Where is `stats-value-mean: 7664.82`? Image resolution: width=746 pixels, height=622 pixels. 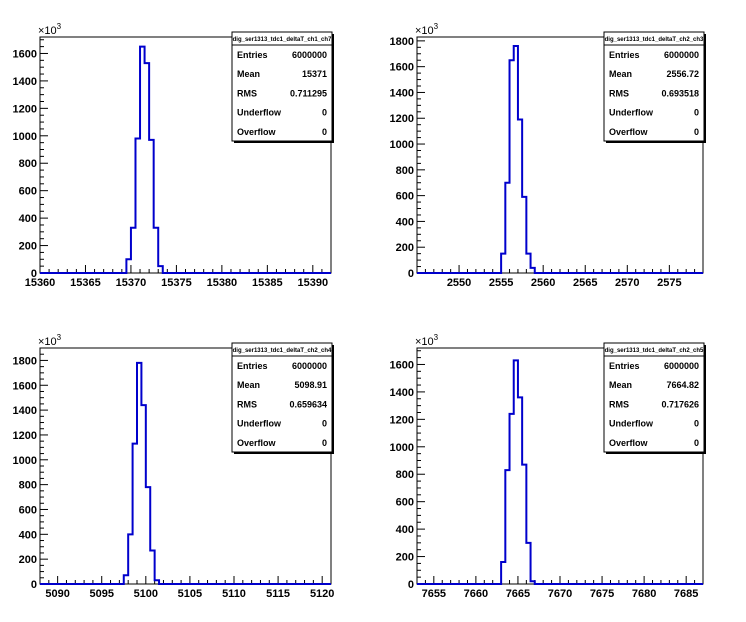 stats-value-mean: 7664.82 is located at coordinates (682, 385).